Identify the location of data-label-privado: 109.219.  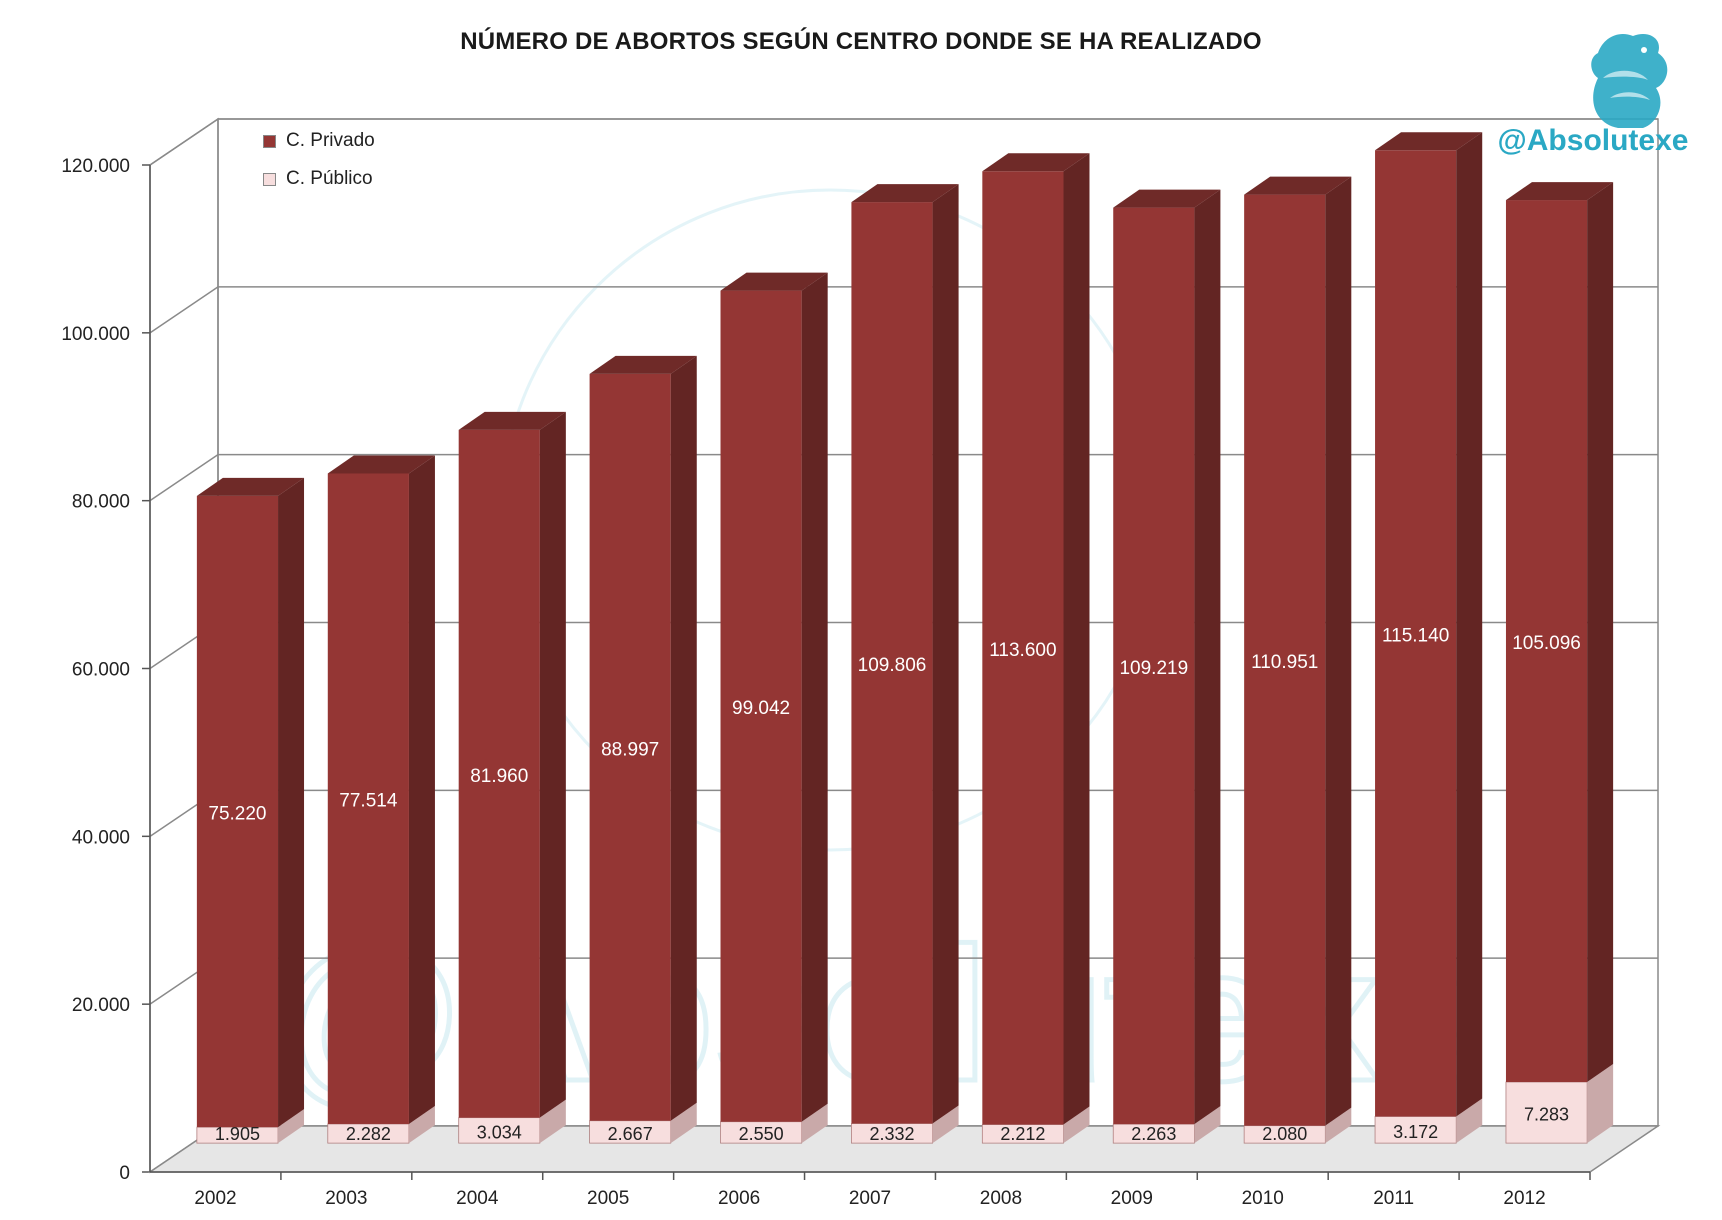
(1153, 668).